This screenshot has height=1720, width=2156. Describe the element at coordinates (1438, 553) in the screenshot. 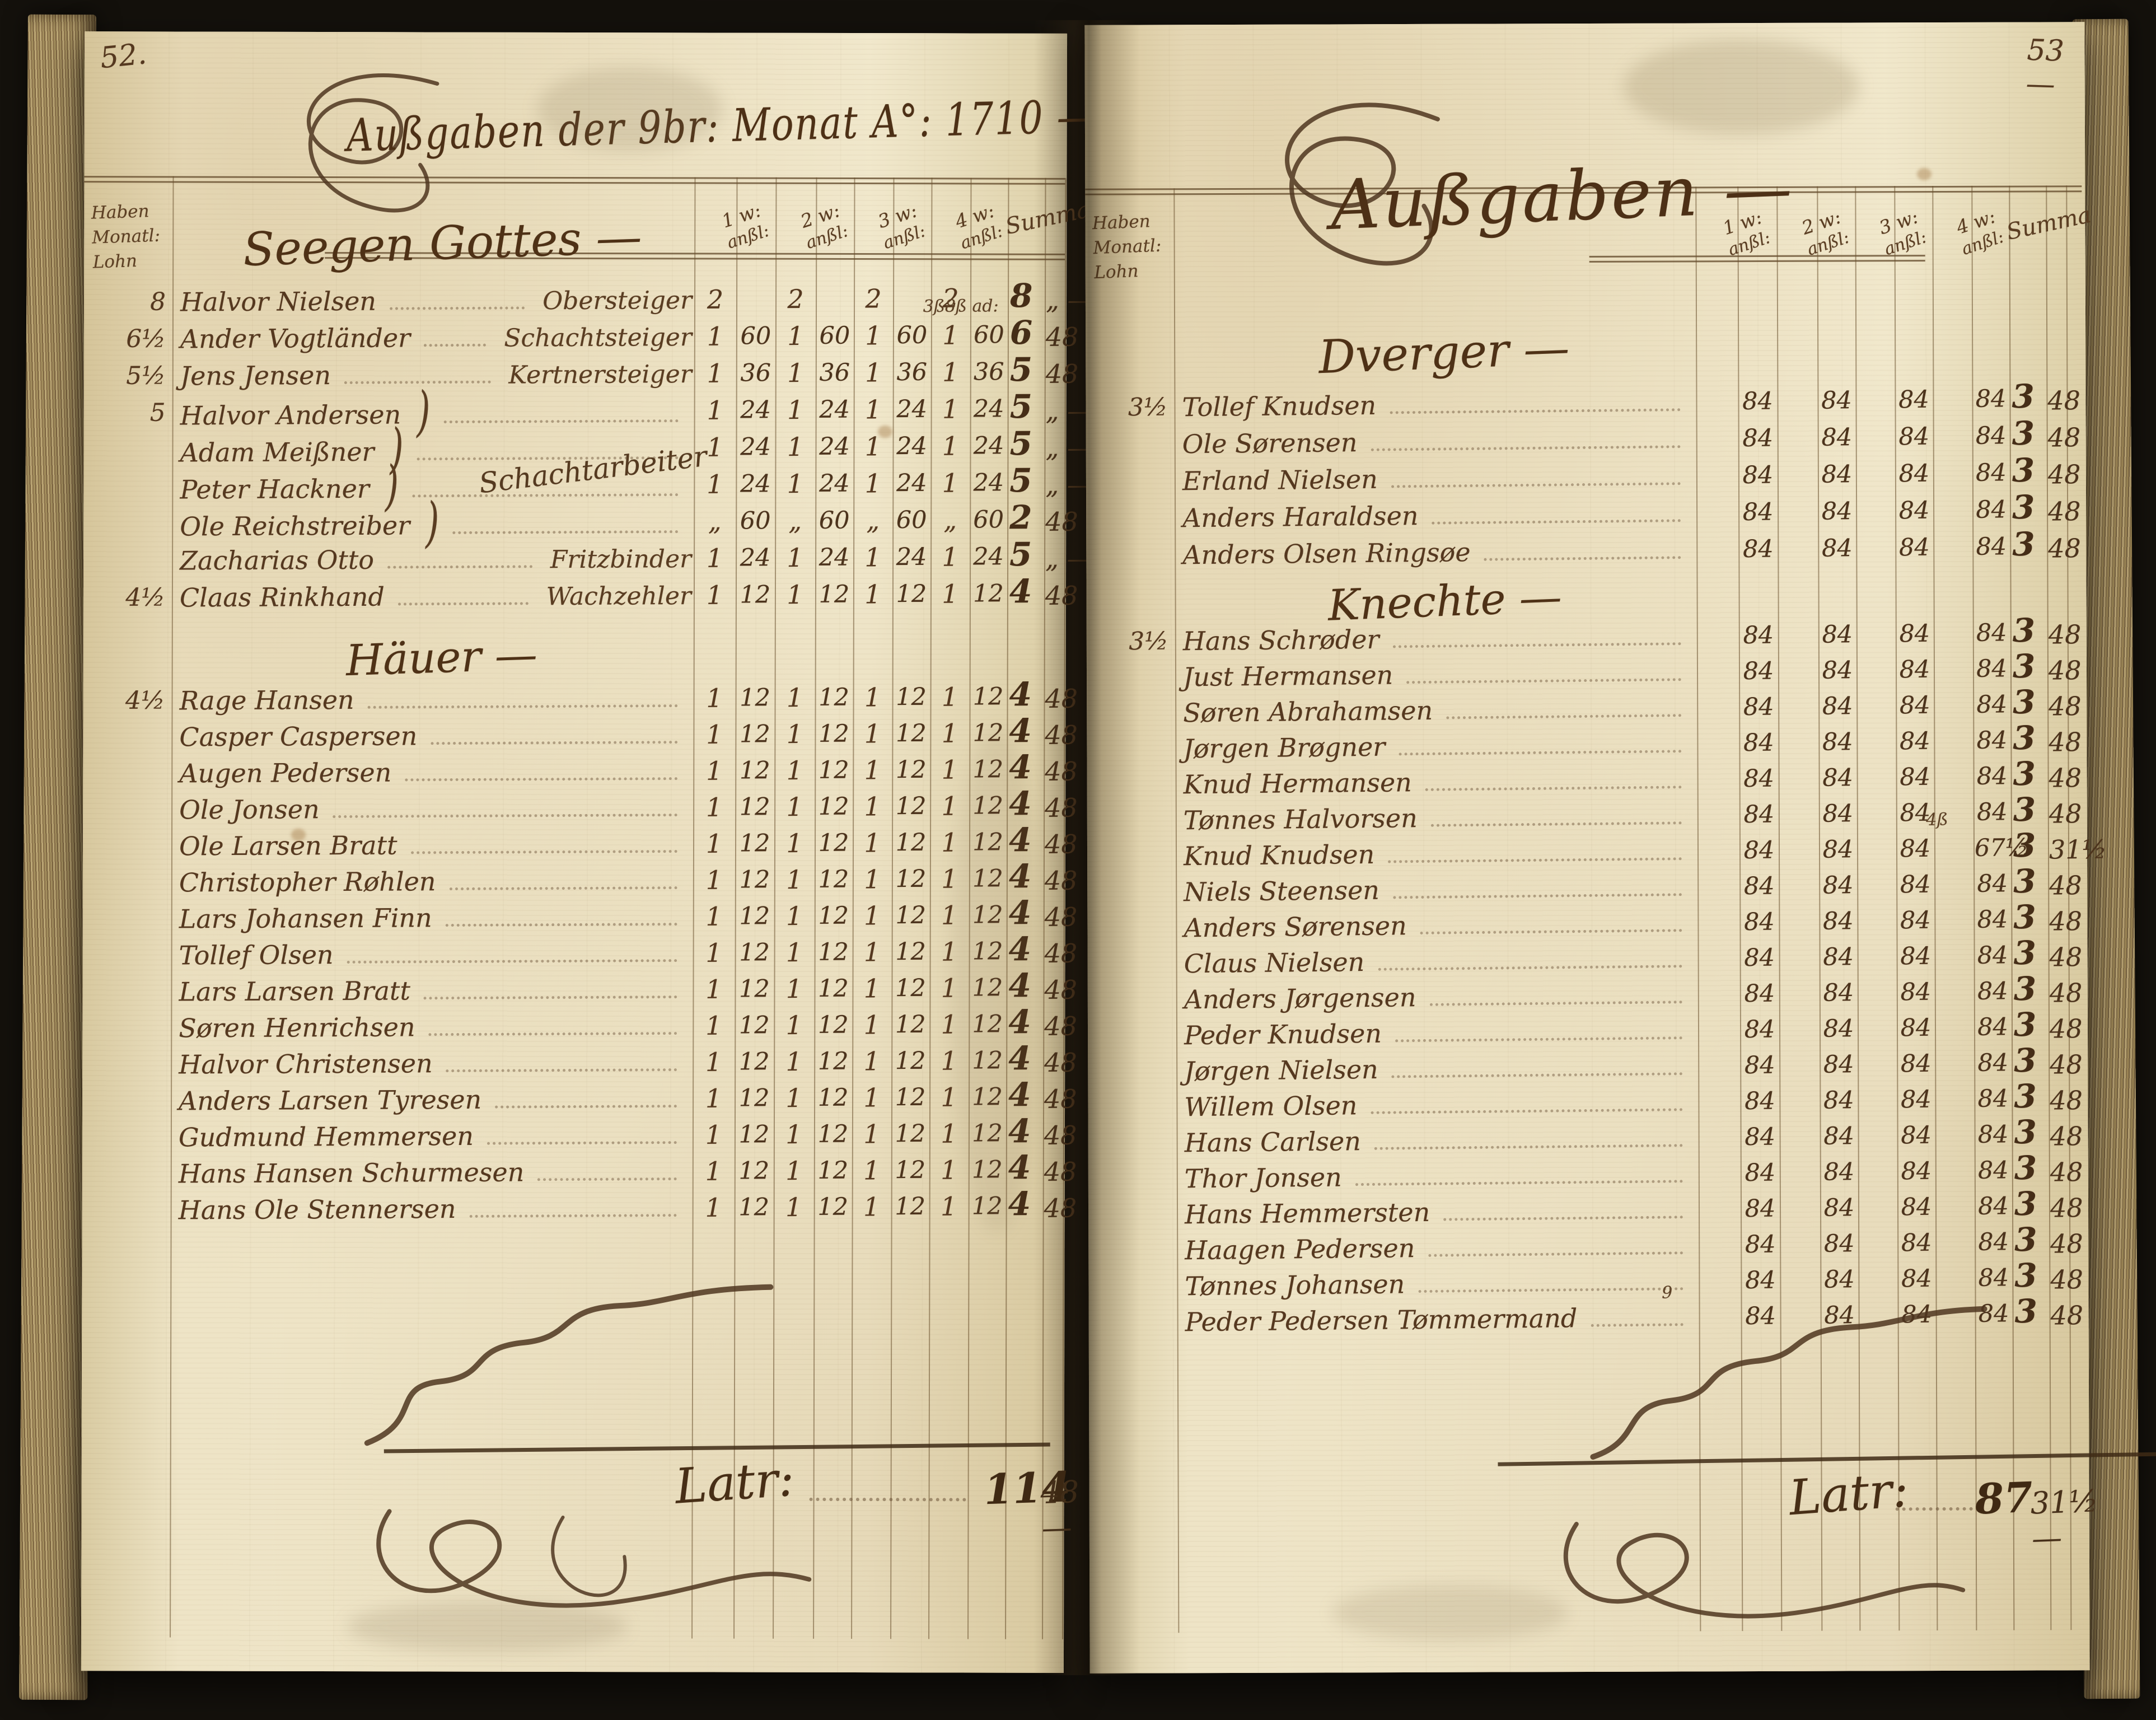

I see `name-line: Anders Olsen Ringsøe` at that location.